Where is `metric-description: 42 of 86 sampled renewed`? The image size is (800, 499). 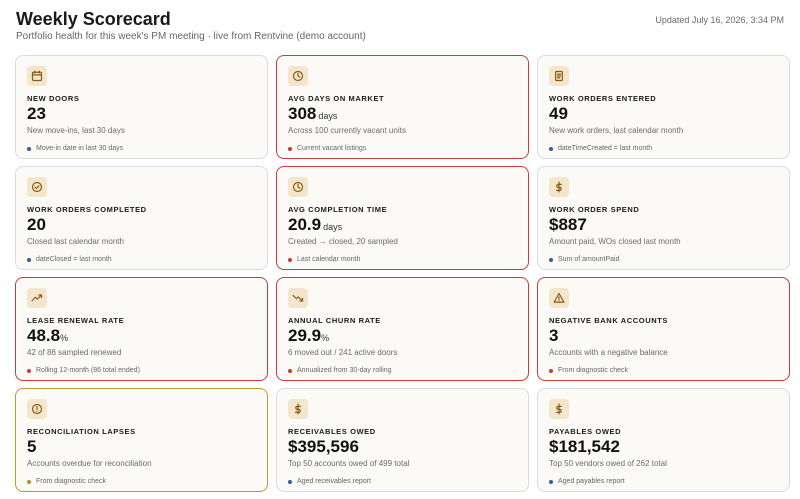 metric-description: 42 of 86 sampled renewed is located at coordinates (74, 352).